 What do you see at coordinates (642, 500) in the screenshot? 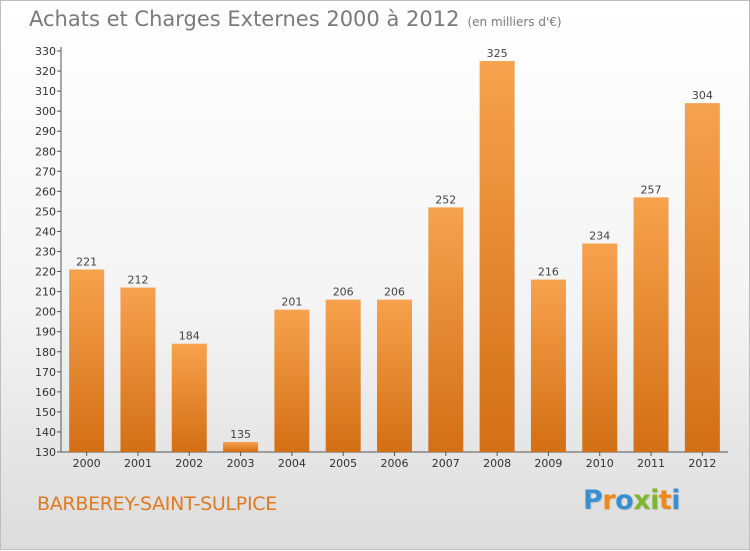
I see `logo-letter: x` at bounding box center [642, 500].